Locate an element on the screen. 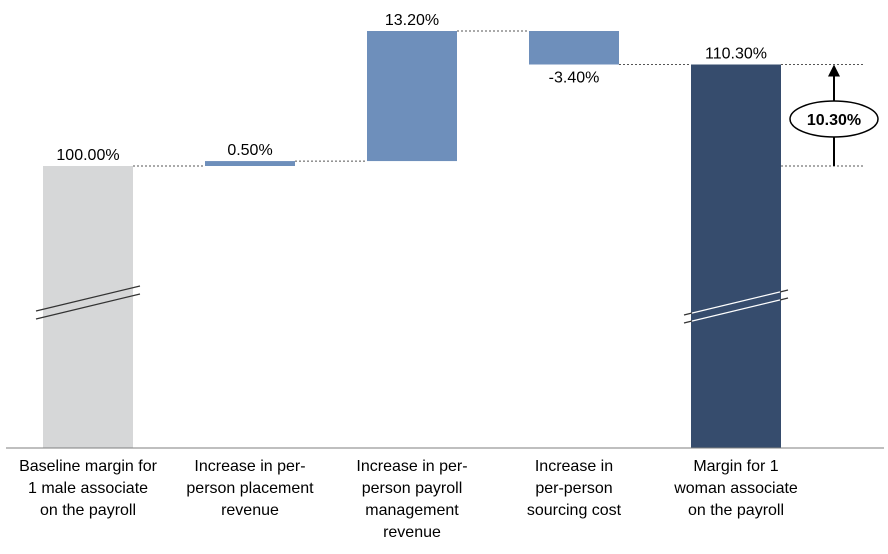 Image resolution: width=888 pixels, height=554 pixels. callout-label: 10.30% is located at coordinates (834, 120).